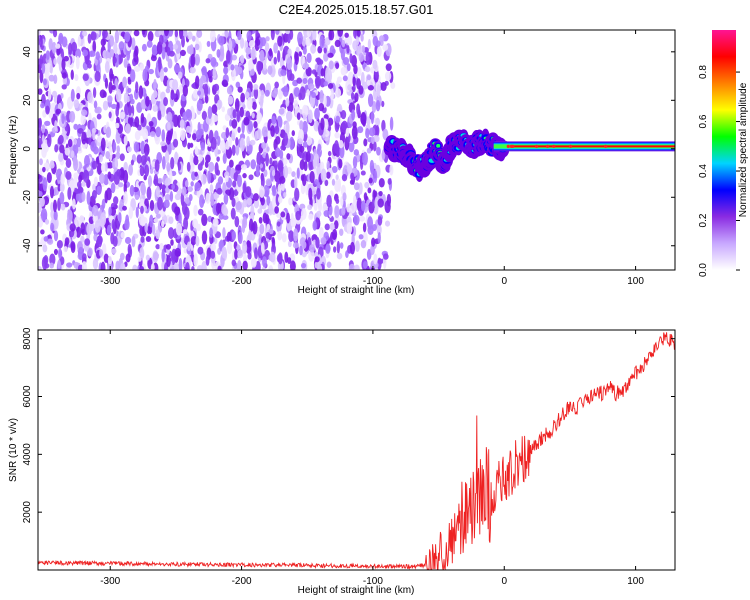  Describe the element at coordinates (242, 581) in the screenshot. I see `x-tick-label: -200` at that location.